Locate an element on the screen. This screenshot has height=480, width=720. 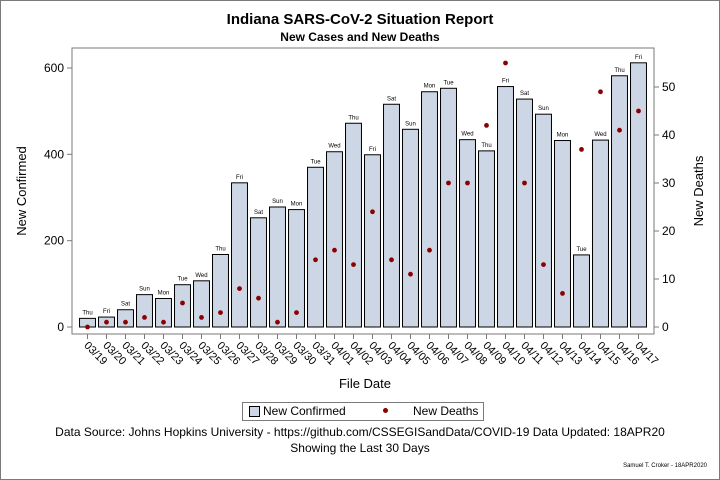
y-tick-label: 400 is located at coordinates (54, 154).